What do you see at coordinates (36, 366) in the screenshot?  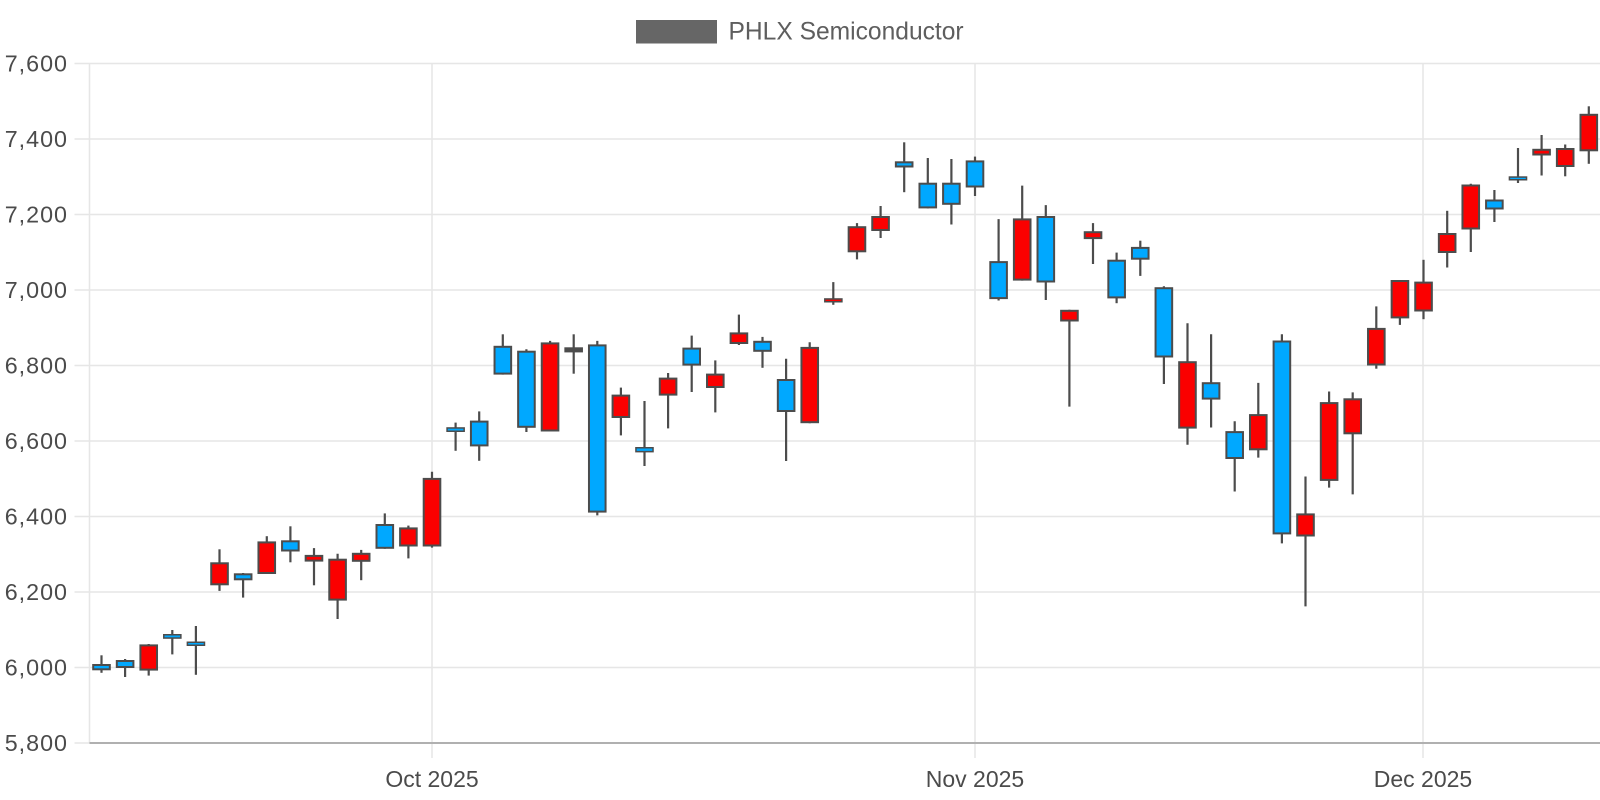 I see `svg-text: 6,800` at bounding box center [36, 366].